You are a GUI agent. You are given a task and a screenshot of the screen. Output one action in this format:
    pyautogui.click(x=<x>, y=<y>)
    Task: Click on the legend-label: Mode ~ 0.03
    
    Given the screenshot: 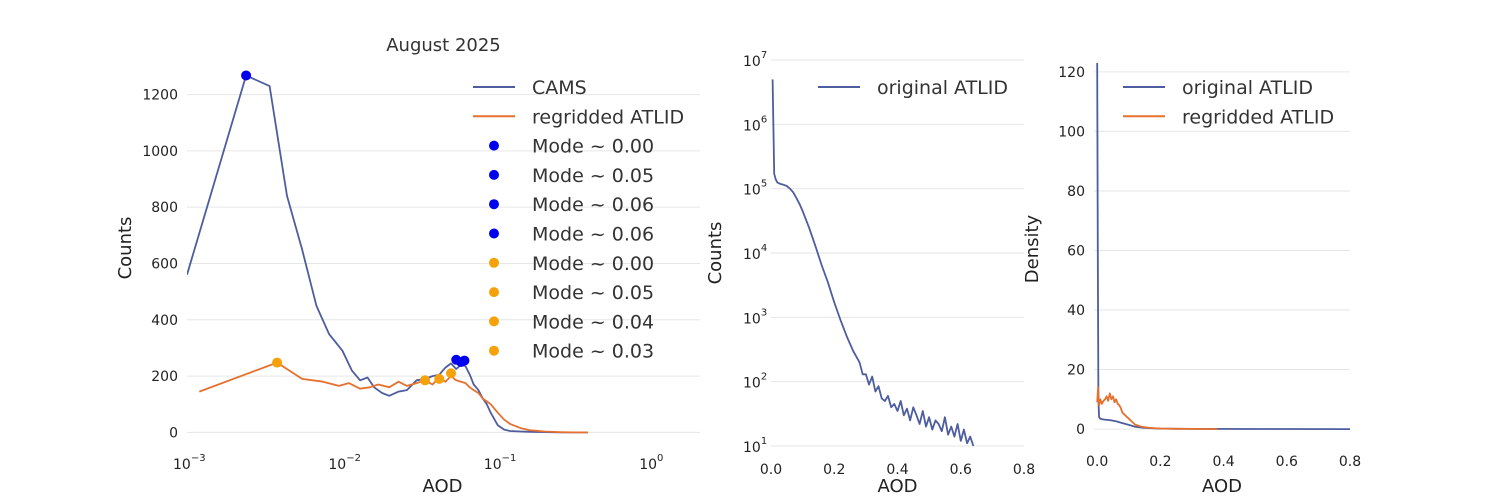 What is the action you would take?
    pyautogui.click(x=593, y=352)
    